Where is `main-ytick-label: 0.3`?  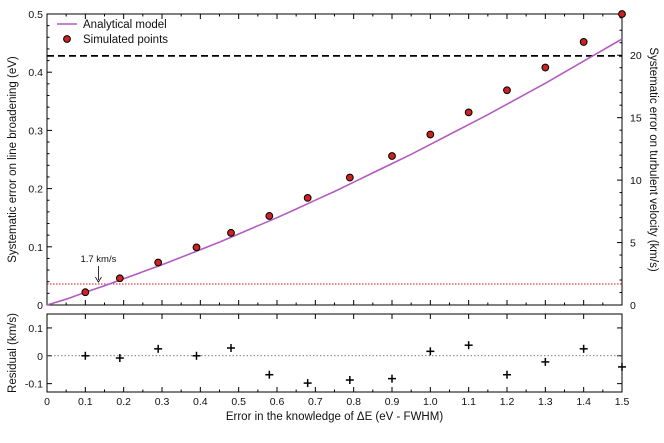
main-ytick-label: 0.3 is located at coordinates (35, 131).